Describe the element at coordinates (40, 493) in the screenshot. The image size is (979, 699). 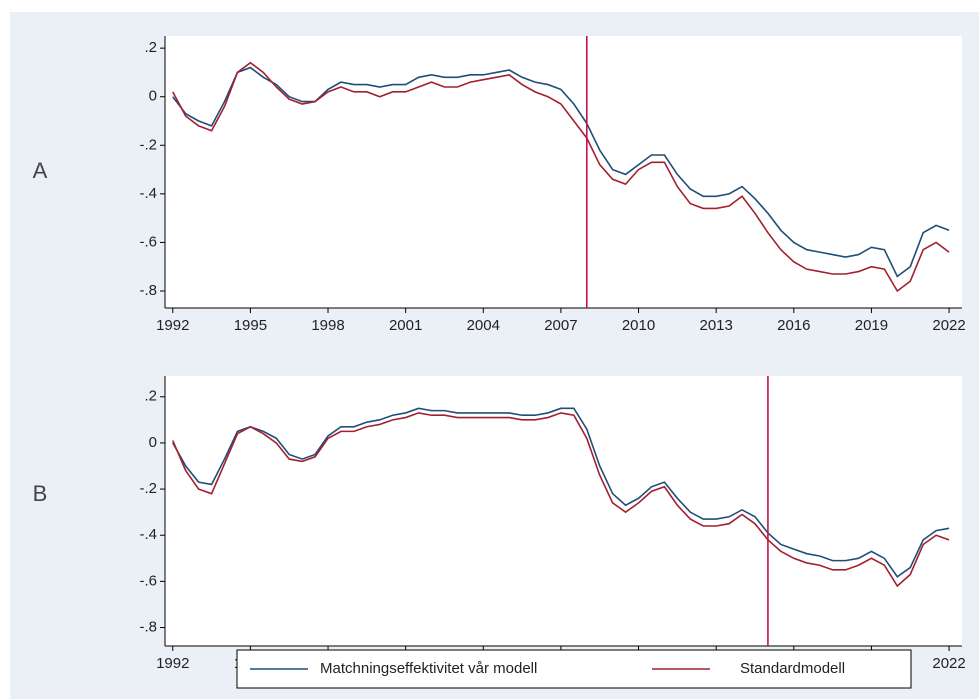
I see `panel-label: B` at that location.